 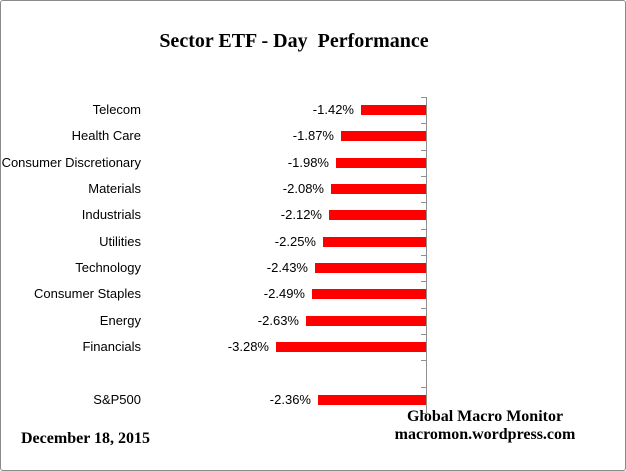 What do you see at coordinates (111, 214) in the screenshot?
I see `category-label: Industrials` at bounding box center [111, 214].